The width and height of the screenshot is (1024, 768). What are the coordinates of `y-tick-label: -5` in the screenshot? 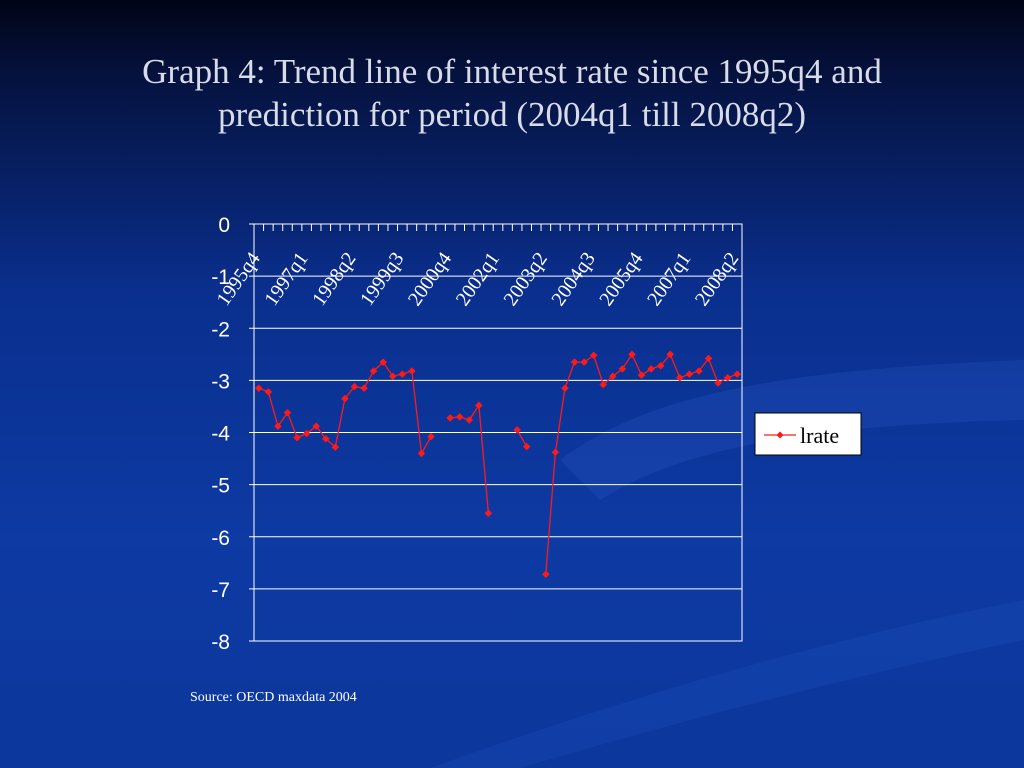 It's located at (220, 486).